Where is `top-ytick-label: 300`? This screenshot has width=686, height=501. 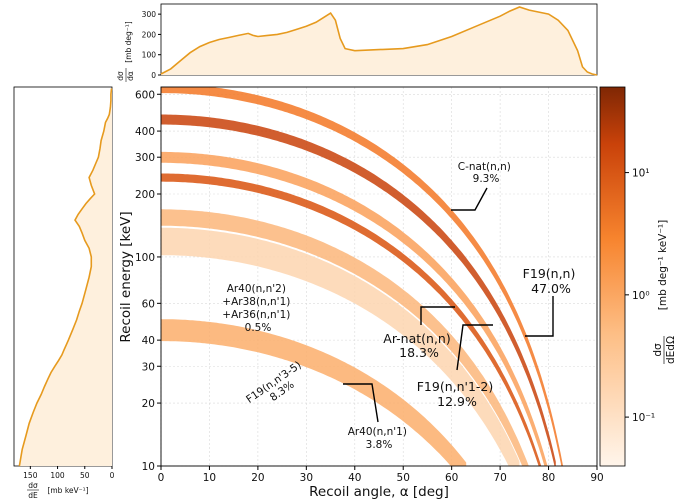 top-ytick-label: 300 is located at coordinates (149, 14).